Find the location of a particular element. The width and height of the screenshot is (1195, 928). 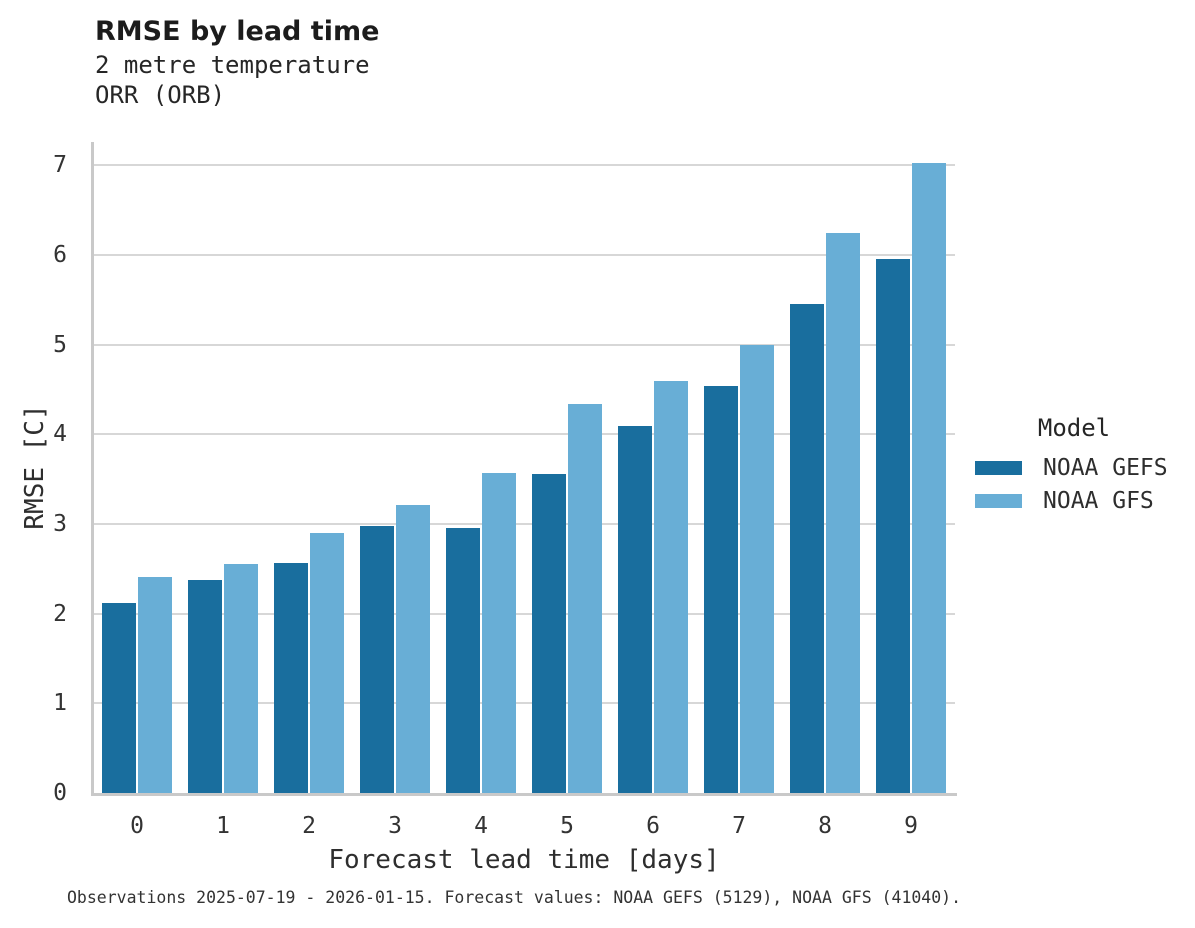

x-tick-label-4: 4 is located at coordinates (481, 826).